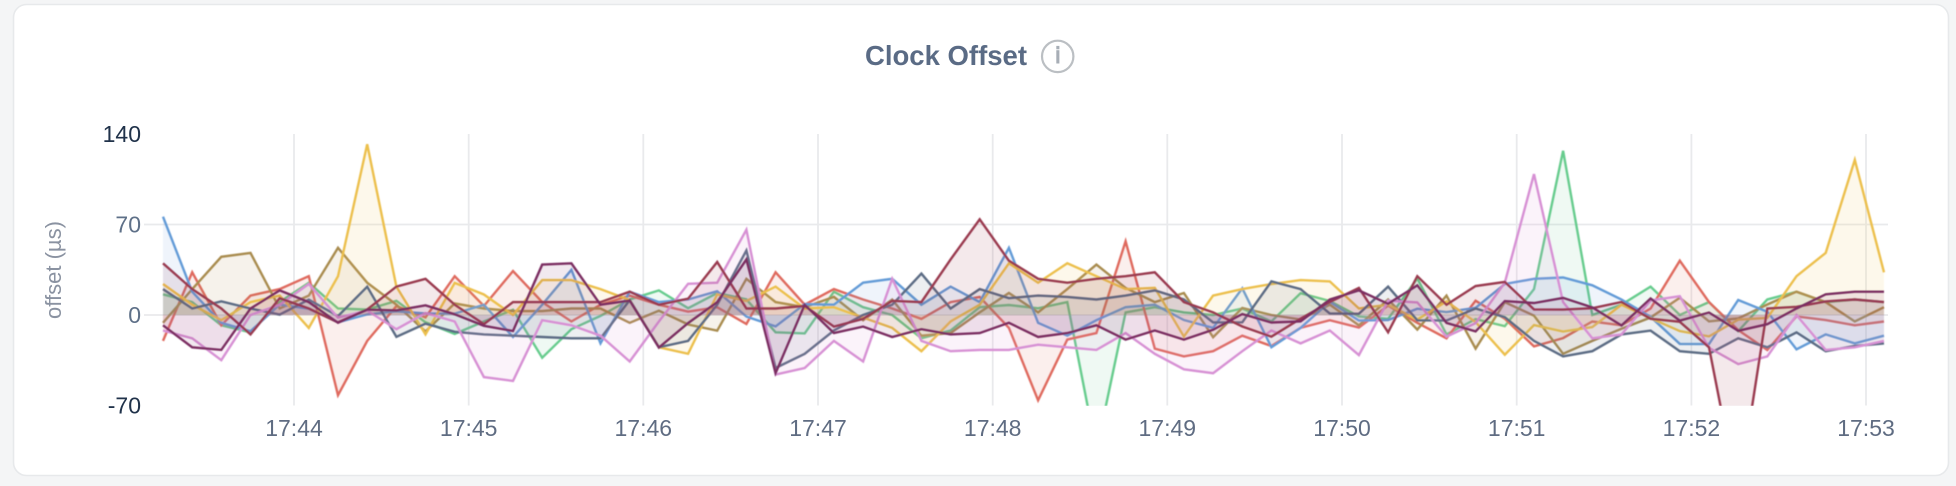 The width and height of the screenshot is (1956, 486). What do you see at coordinates (1866, 428) in the screenshot?
I see `svg-text: 17:53` at bounding box center [1866, 428].